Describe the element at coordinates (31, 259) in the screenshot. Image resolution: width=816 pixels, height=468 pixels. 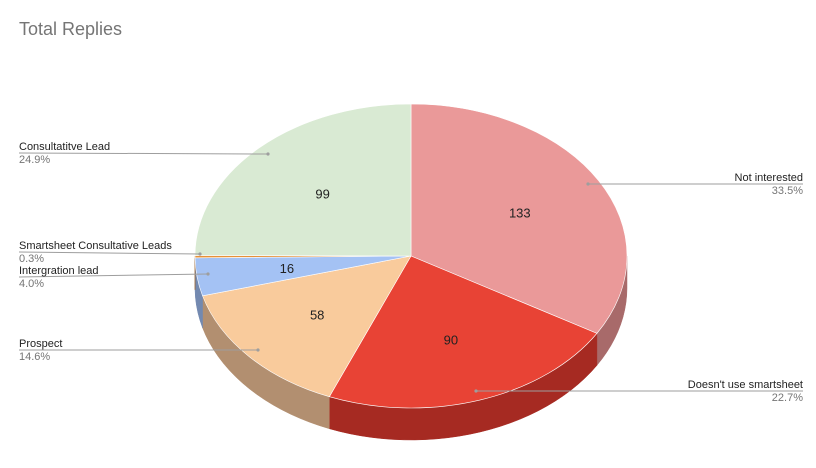
I see `slice-label-percent: 0.3%` at that location.